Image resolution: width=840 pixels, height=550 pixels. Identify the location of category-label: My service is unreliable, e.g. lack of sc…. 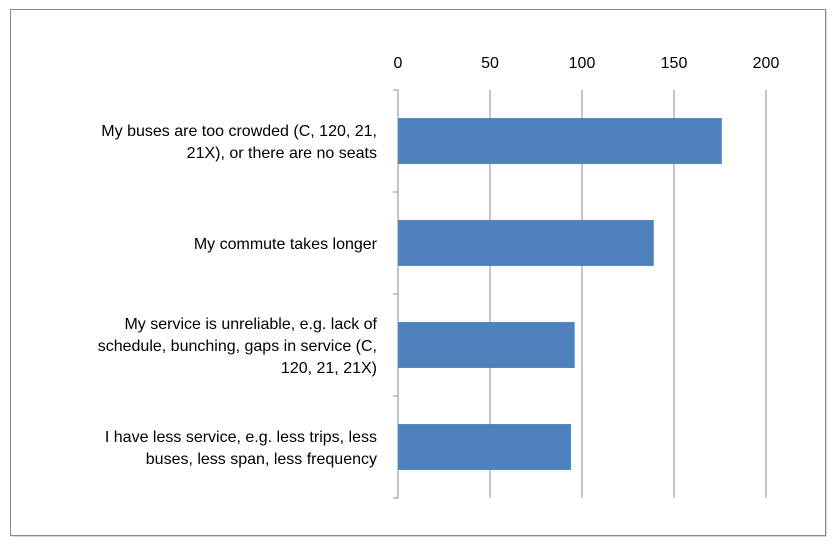
(238, 346).